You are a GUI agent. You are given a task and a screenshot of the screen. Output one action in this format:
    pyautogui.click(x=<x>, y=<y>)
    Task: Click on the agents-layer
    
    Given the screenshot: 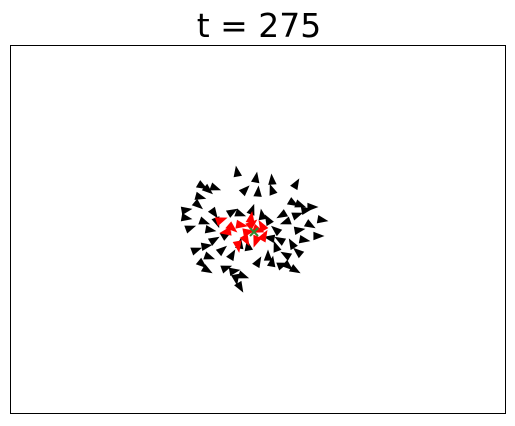 What is the action you would take?
    pyautogui.click(x=254, y=229)
    